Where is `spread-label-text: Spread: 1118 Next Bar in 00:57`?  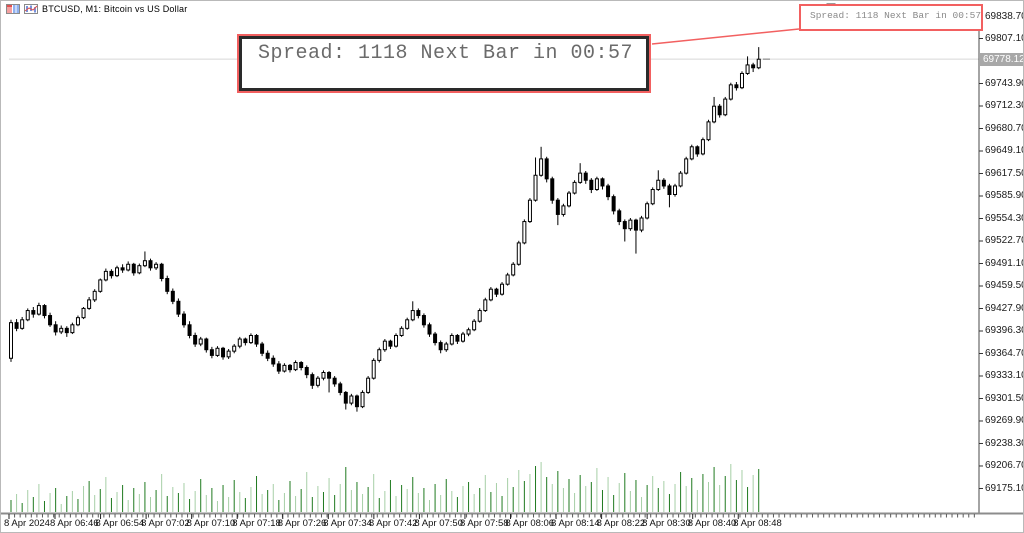
spread-label-text: Spread: 1118 Next Bar in 00:57 is located at coordinates (446, 53).